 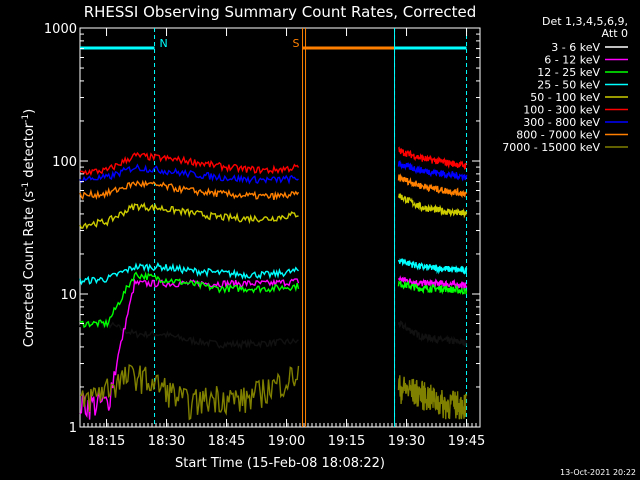 What do you see at coordinates (598, 472) in the screenshot?
I see `date-stamp: 13-Oct-2021 20:22` at bounding box center [598, 472].